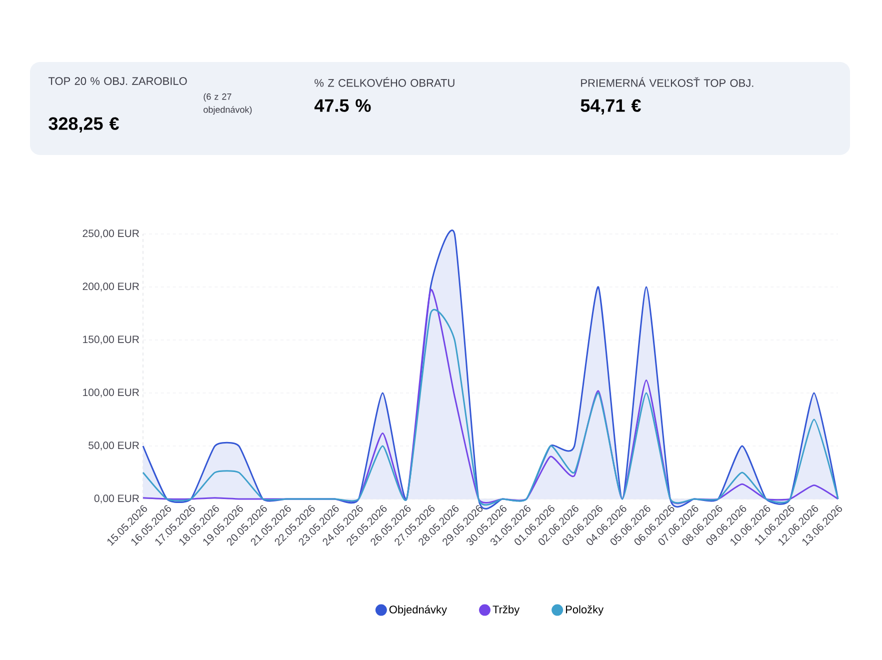 The image size is (882, 660). What do you see at coordinates (110, 234) in the screenshot?
I see `y-tick-label: 250,00 EUR` at bounding box center [110, 234].